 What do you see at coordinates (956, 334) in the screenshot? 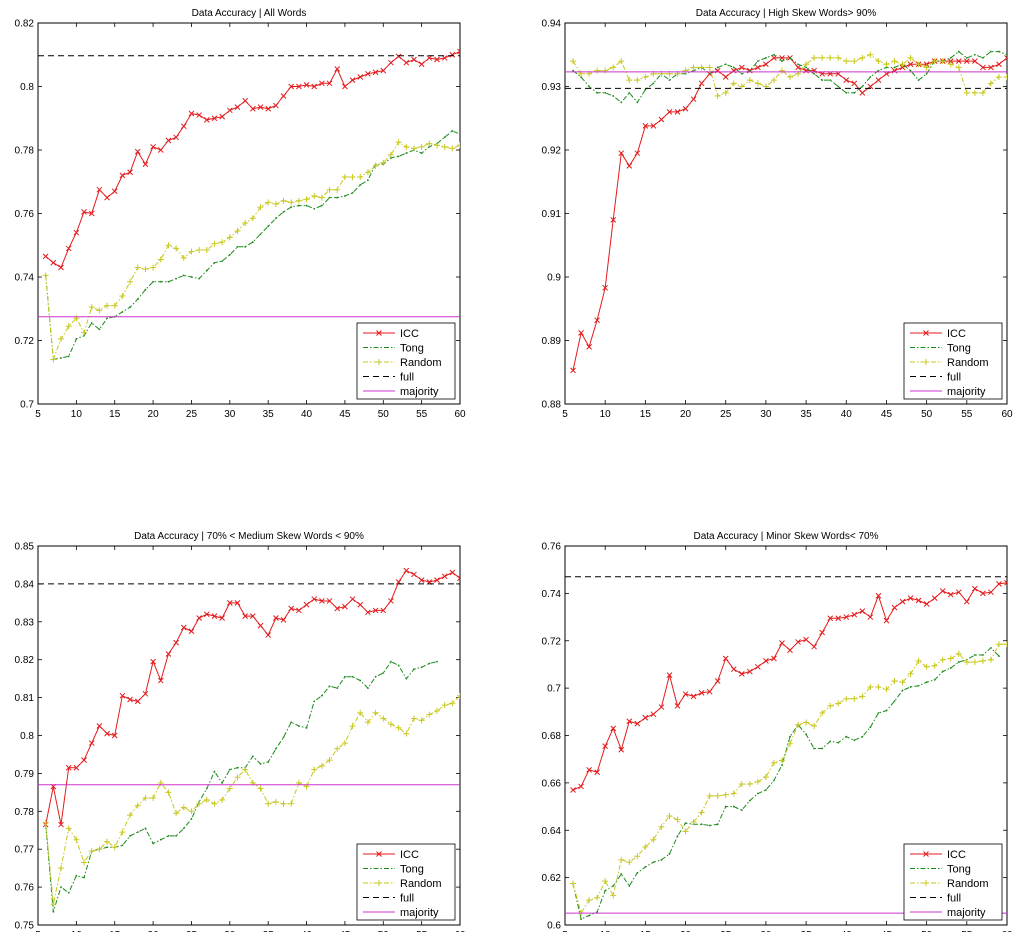
I see `legend-label-icc: ICC` at bounding box center [956, 334].